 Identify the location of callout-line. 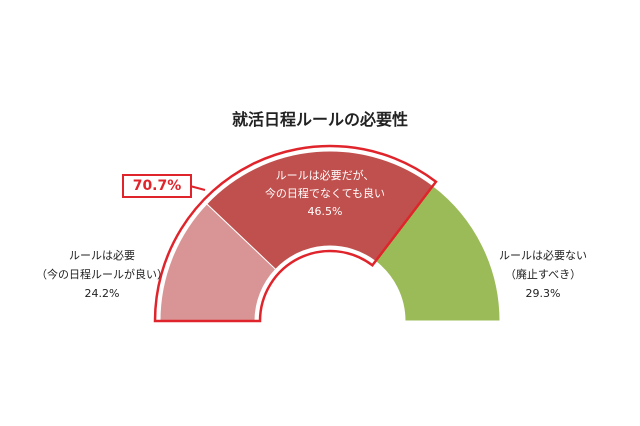
(197, 188).